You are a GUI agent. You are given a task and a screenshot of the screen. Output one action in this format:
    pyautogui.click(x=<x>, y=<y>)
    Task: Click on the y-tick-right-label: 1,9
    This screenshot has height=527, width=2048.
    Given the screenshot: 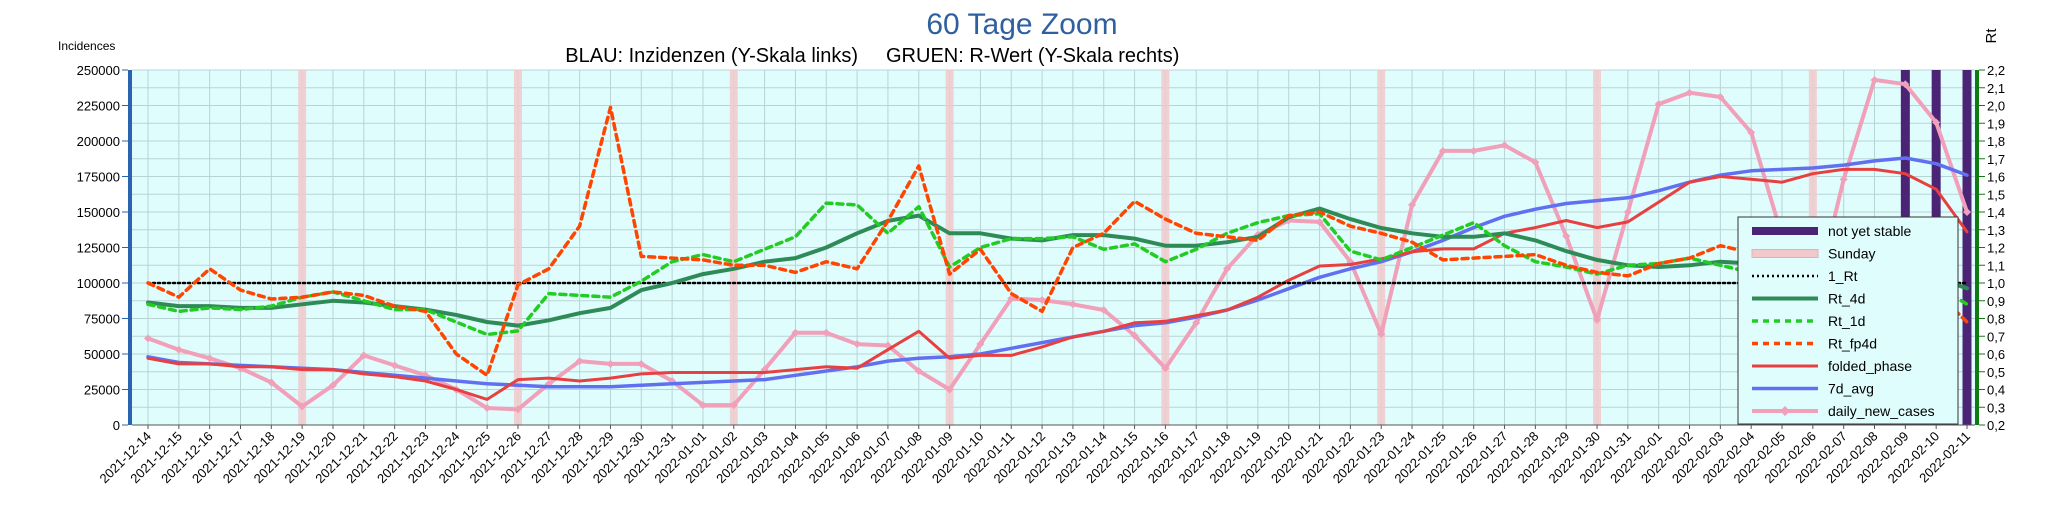 What is the action you would take?
    pyautogui.click(x=1996, y=123)
    